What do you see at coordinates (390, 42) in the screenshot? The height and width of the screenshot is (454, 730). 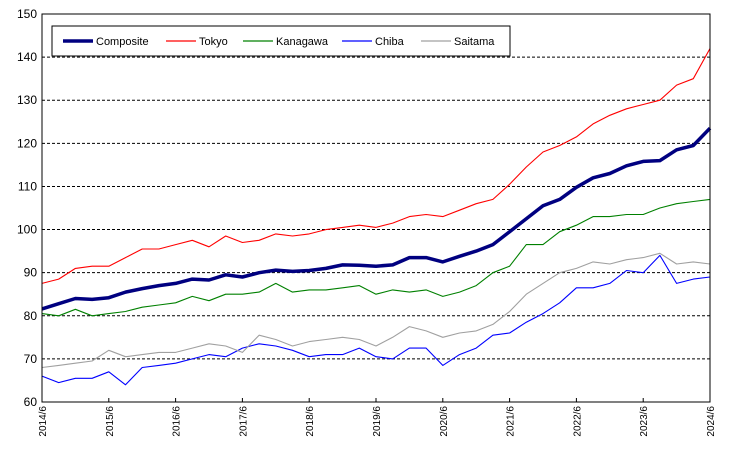 I see `legend-label-chiba: Chiba` at bounding box center [390, 42].